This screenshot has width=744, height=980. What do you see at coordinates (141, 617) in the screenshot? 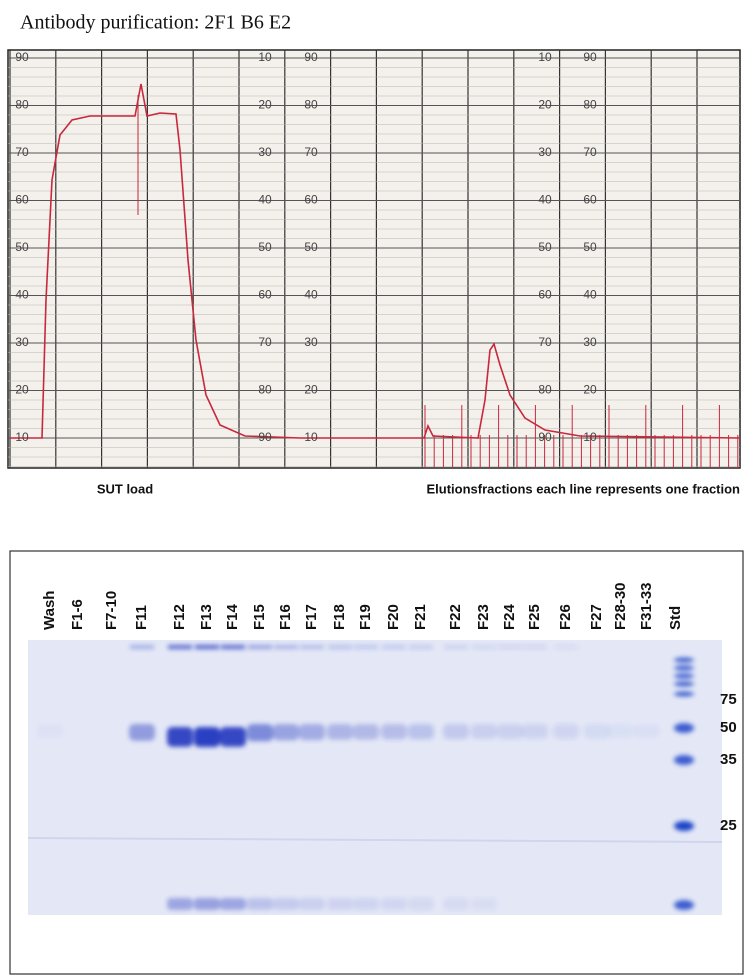
I see `lane-label: F11` at bounding box center [141, 617].